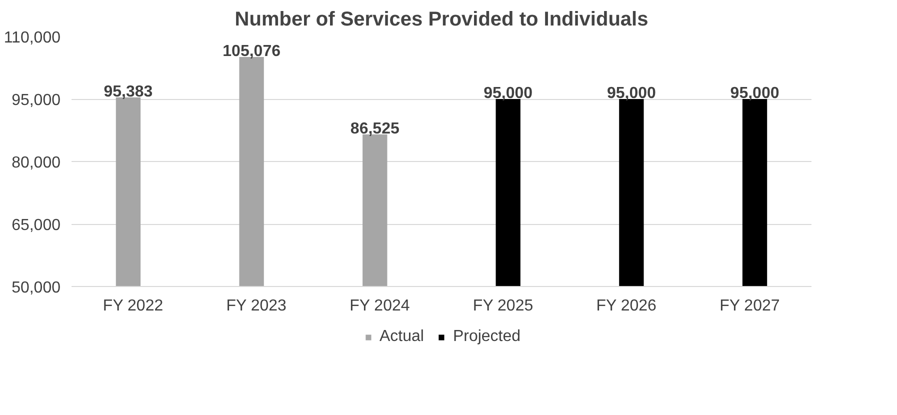 This screenshot has width=897, height=415. Describe the element at coordinates (36, 100) in the screenshot. I see `y-tick-label: 95,000` at that location.